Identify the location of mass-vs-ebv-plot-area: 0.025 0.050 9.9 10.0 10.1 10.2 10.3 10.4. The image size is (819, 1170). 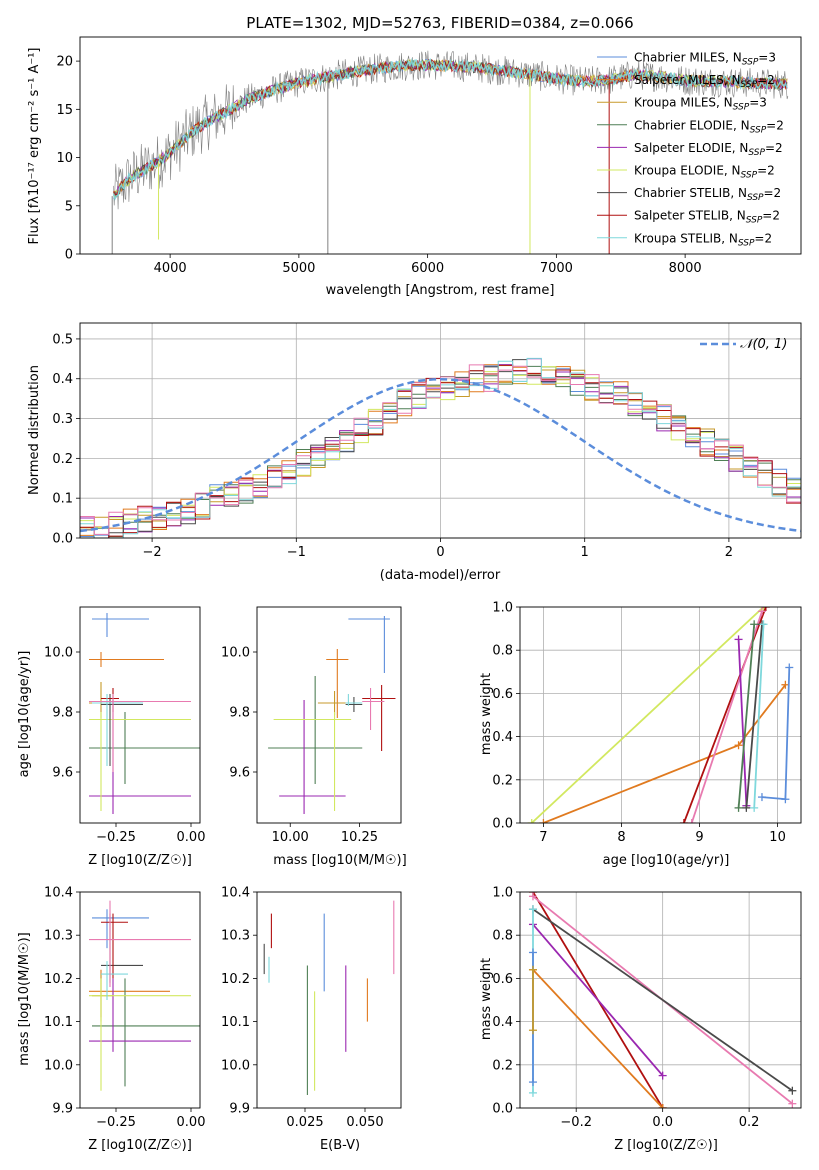
(311, 1008).